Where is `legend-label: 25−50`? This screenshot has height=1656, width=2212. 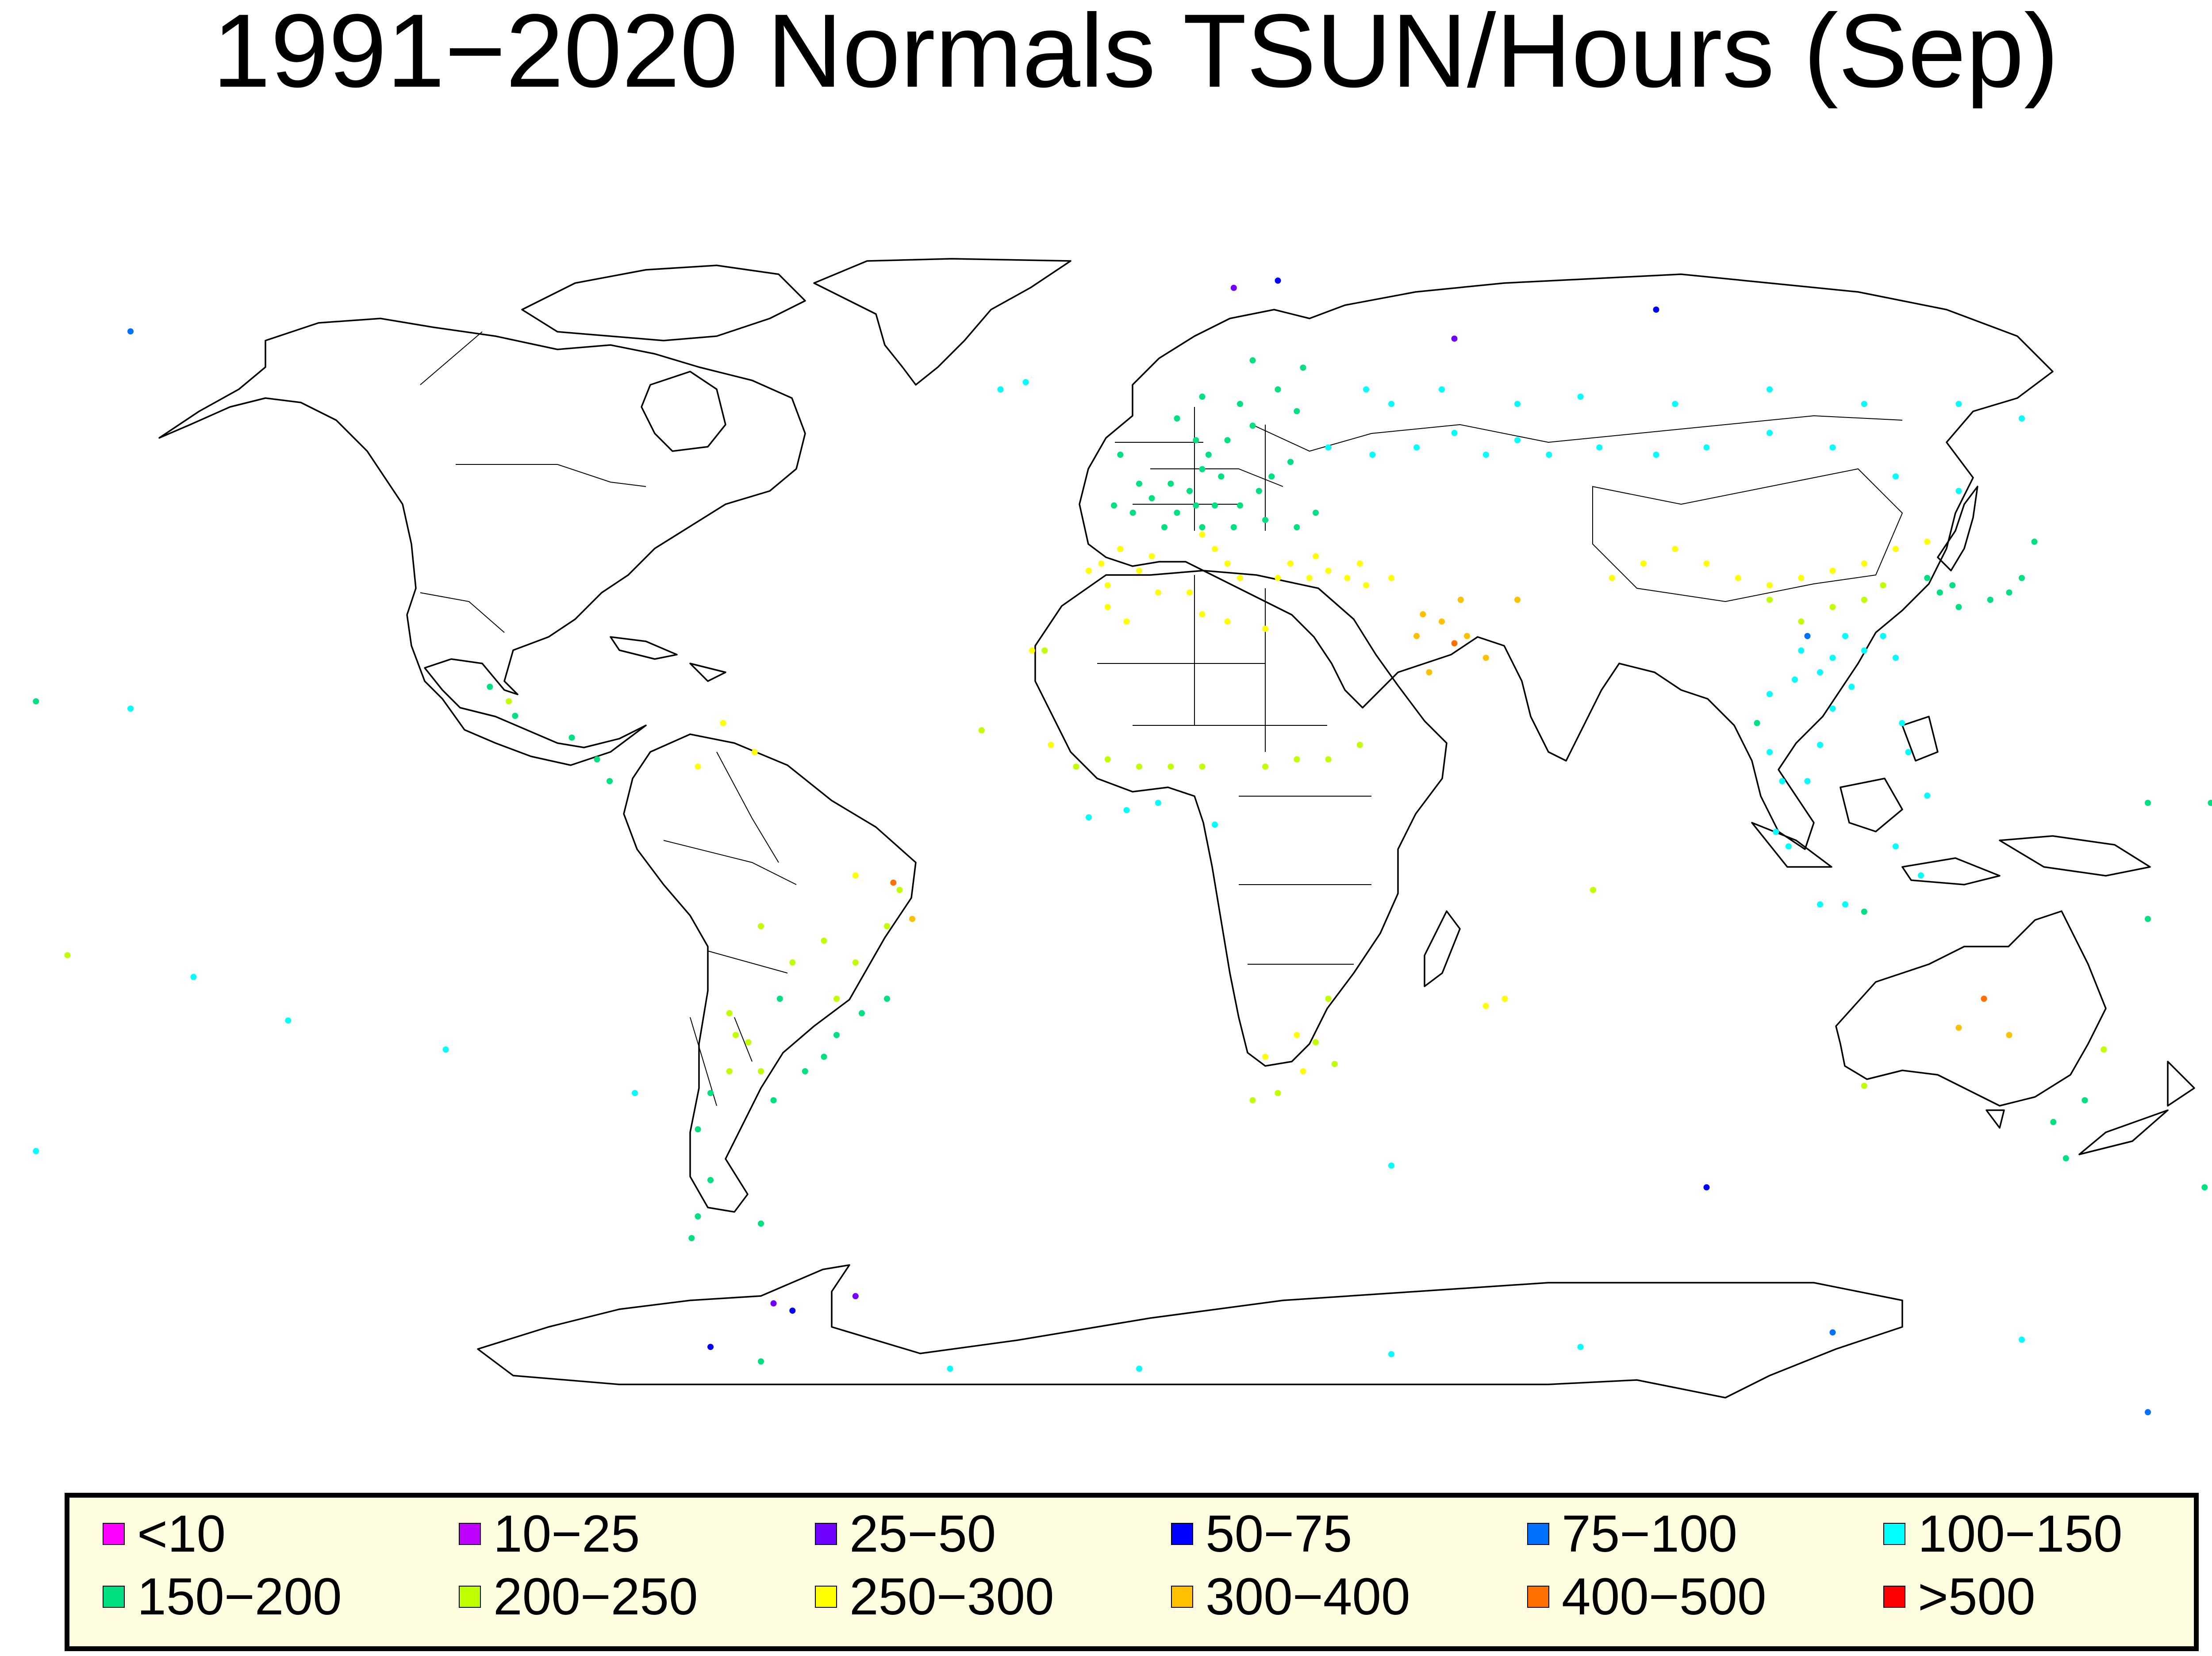 legend-label: 25−50 is located at coordinates (923, 1534).